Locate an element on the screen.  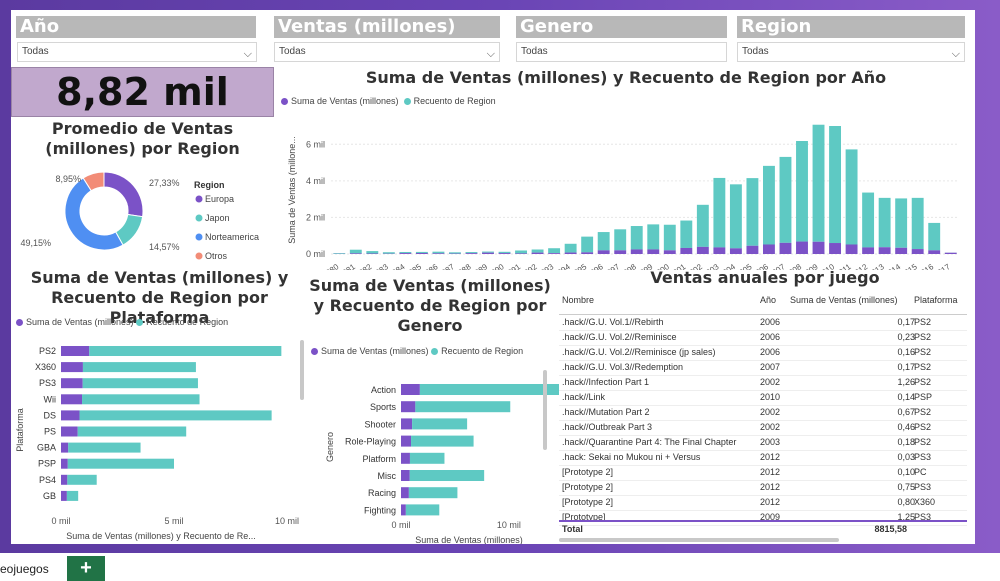
legend-count-label: Recuento de Region is located at coordinates (454, 101).